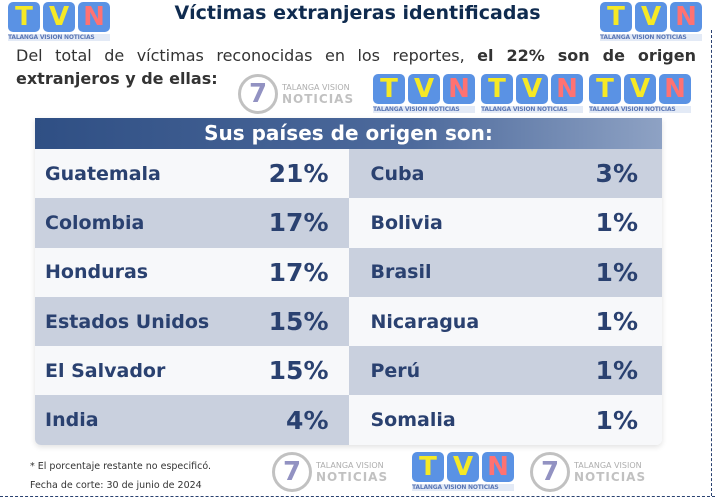 This screenshot has width=715, height=502. I want to click on table-row: Perú 1%, so click(505, 371).